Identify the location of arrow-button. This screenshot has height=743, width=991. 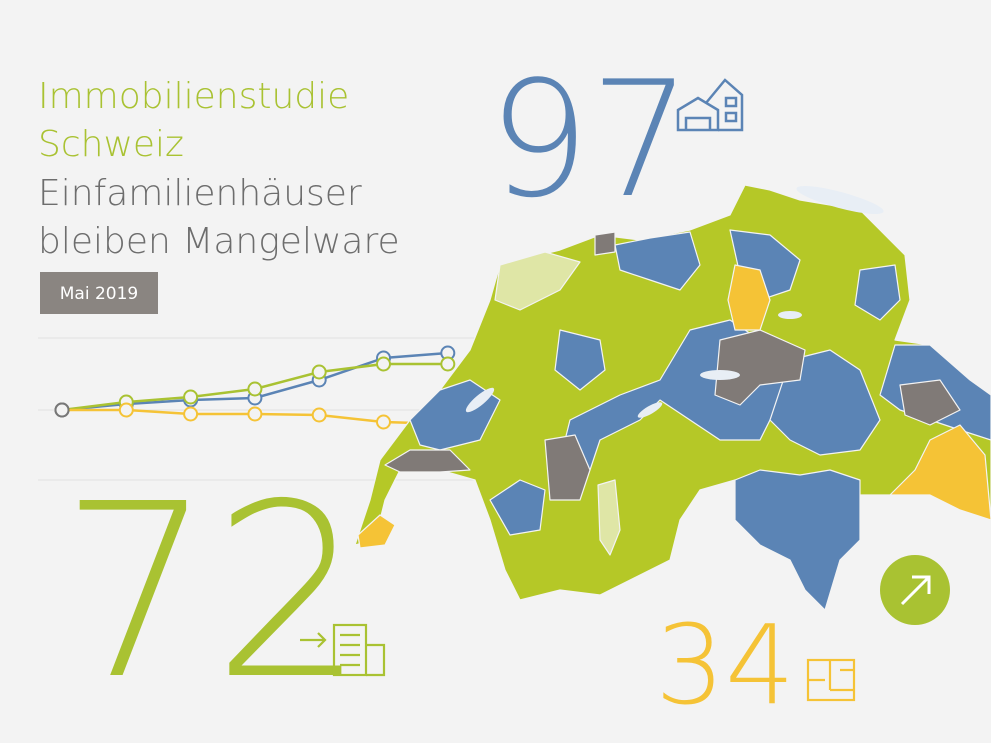
(915, 590).